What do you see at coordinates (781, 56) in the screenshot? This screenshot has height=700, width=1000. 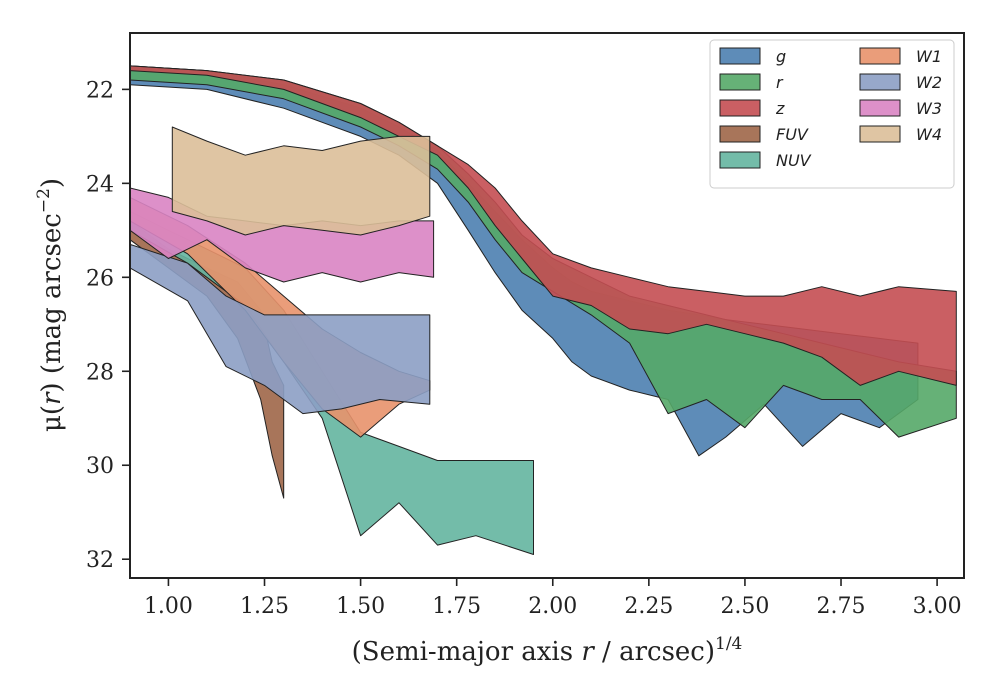 I see `legend-label-g: g` at bounding box center [781, 56].